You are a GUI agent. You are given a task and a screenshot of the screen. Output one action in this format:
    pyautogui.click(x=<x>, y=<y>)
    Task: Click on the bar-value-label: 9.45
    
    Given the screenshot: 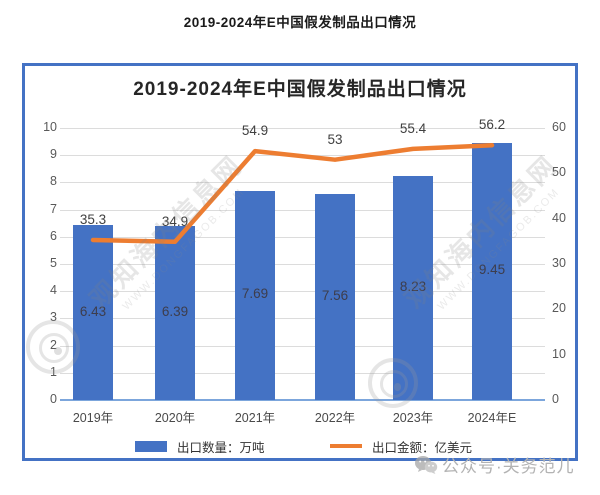 What is the action you would take?
    pyautogui.click(x=492, y=270)
    